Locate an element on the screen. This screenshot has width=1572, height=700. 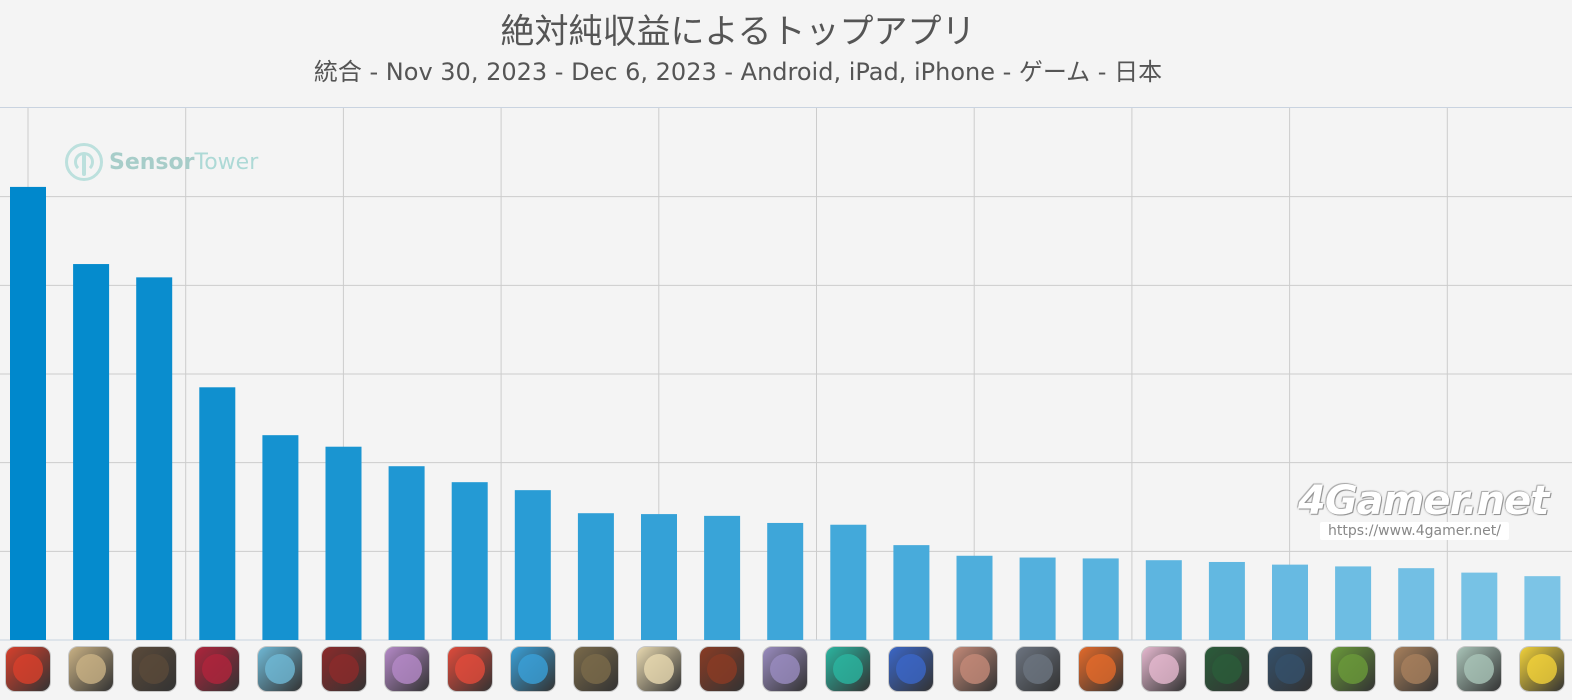
app-icon-20-art is located at coordinates (1226, 669).